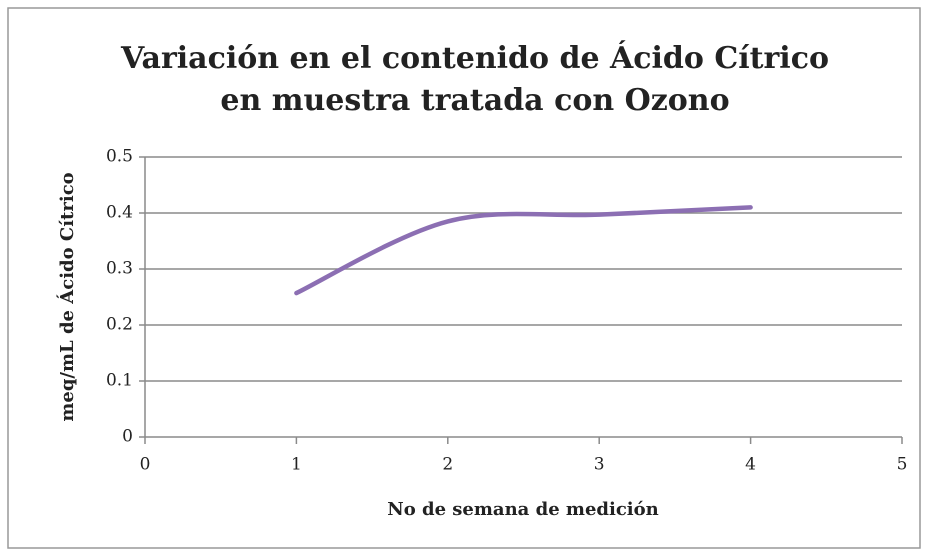  Describe the element at coordinates (119, 213) in the screenshot. I see `y-tick-label: 0.4` at that location.